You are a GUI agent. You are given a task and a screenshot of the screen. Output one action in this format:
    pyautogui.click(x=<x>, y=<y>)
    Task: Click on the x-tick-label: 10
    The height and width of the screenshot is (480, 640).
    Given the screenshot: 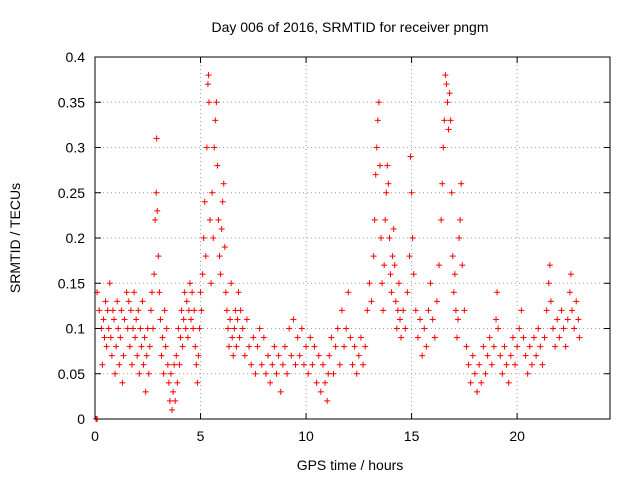 What is the action you would take?
    pyautogui.click(x=306, y=436)
    